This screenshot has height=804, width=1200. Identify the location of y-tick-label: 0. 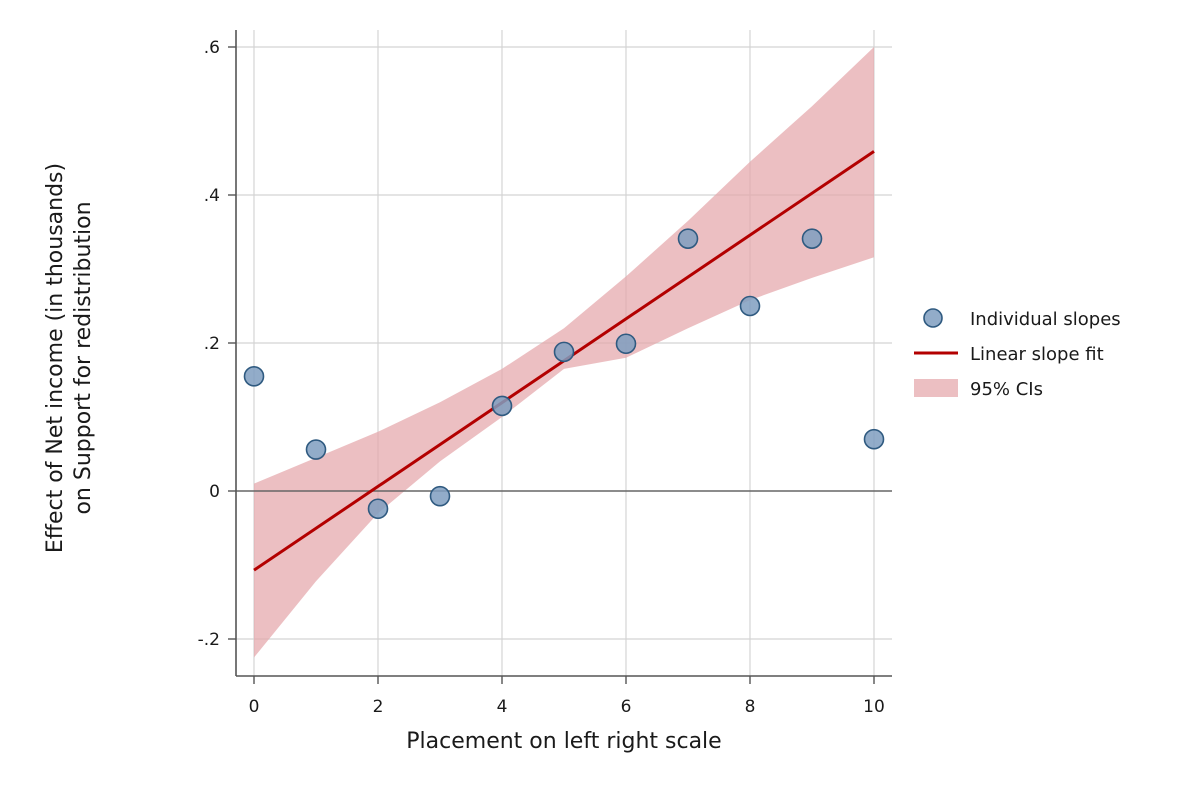
(214, 492).